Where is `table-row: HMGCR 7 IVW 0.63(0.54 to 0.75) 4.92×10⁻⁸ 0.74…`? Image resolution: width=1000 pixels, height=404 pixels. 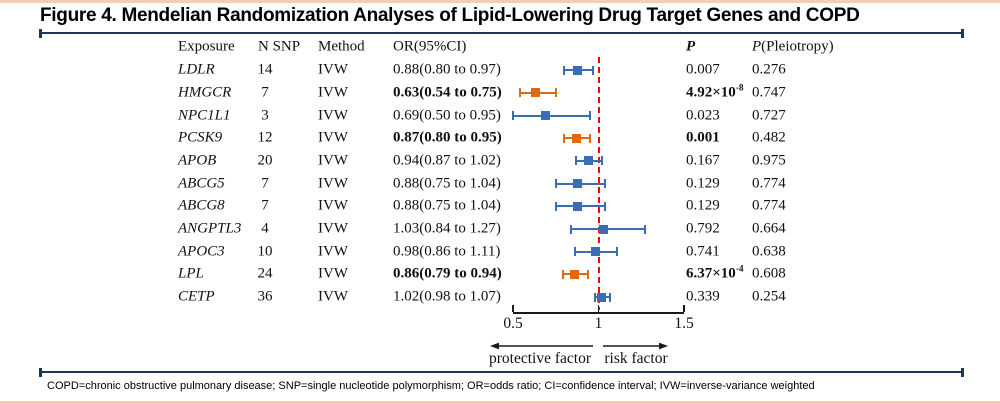 table-row: HMGCR 7 IVW 0.63(0.54 to 0.75) 4.92×10⁻⁸ 0.74… is located at coordinates (500, 92).